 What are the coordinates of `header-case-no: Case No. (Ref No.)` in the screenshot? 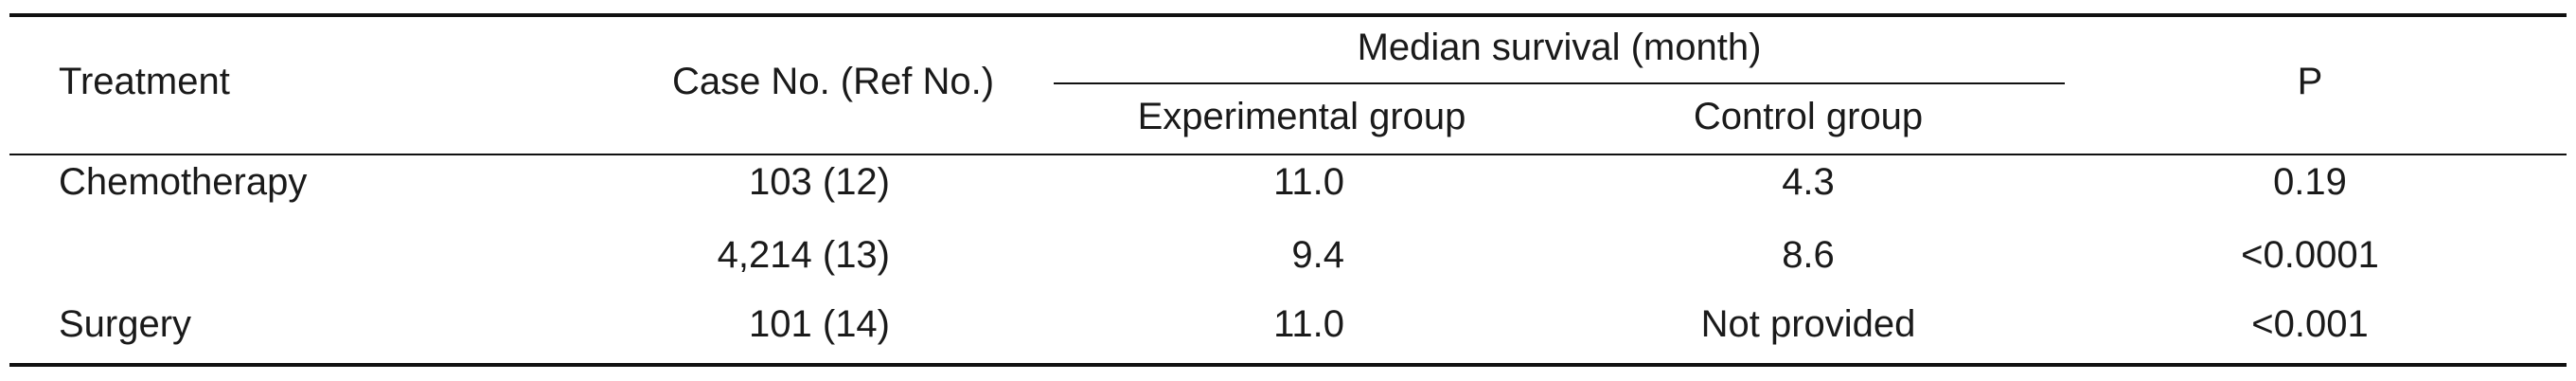 It's located at (833, 81).